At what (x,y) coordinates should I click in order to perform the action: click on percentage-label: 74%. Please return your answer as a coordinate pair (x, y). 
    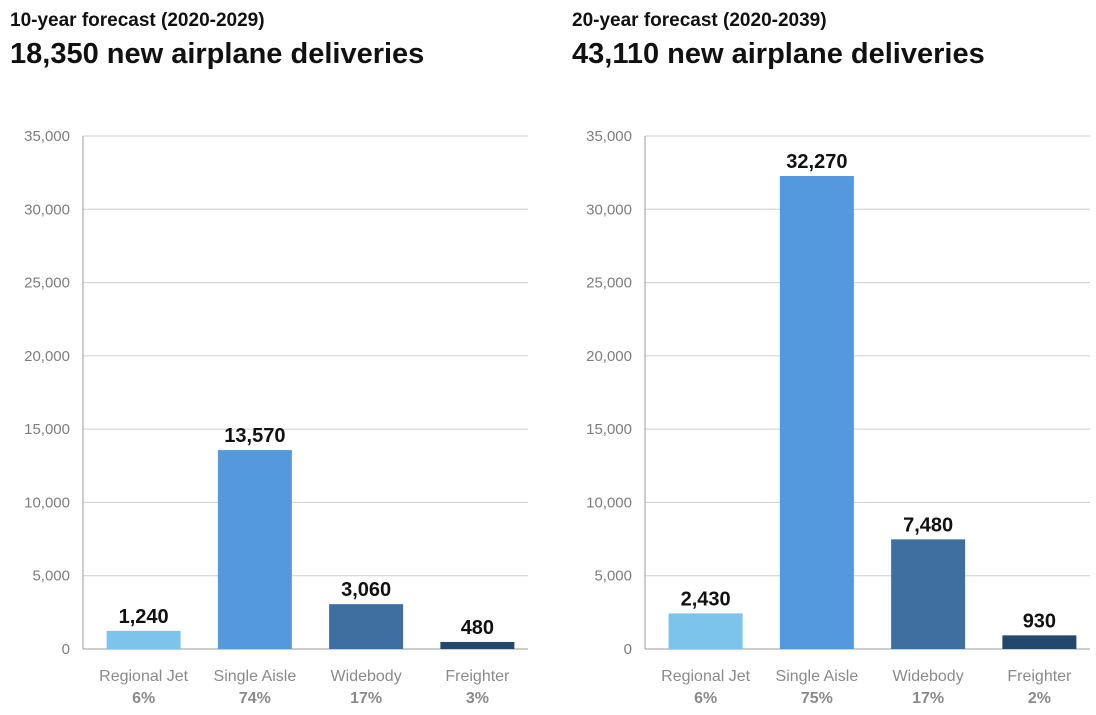
    Looking at the image, I should click on (255, 698).